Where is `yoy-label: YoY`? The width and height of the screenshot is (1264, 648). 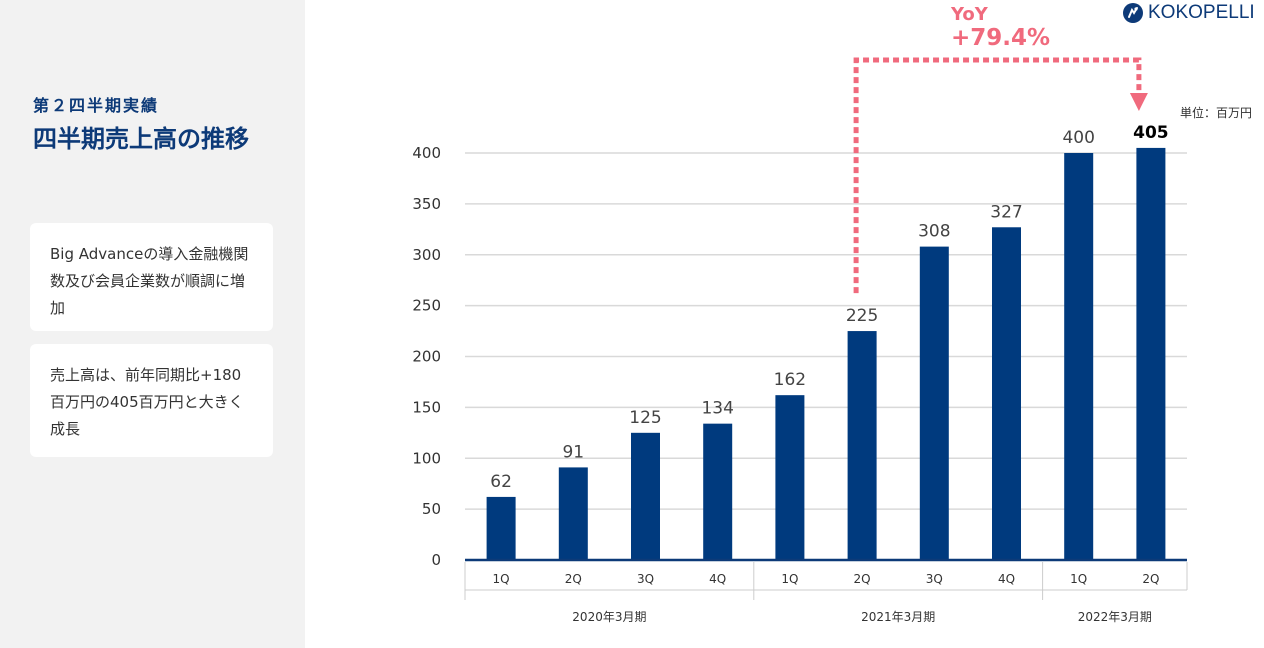 yoy-label: YoY is located at coordinates (969, 14).